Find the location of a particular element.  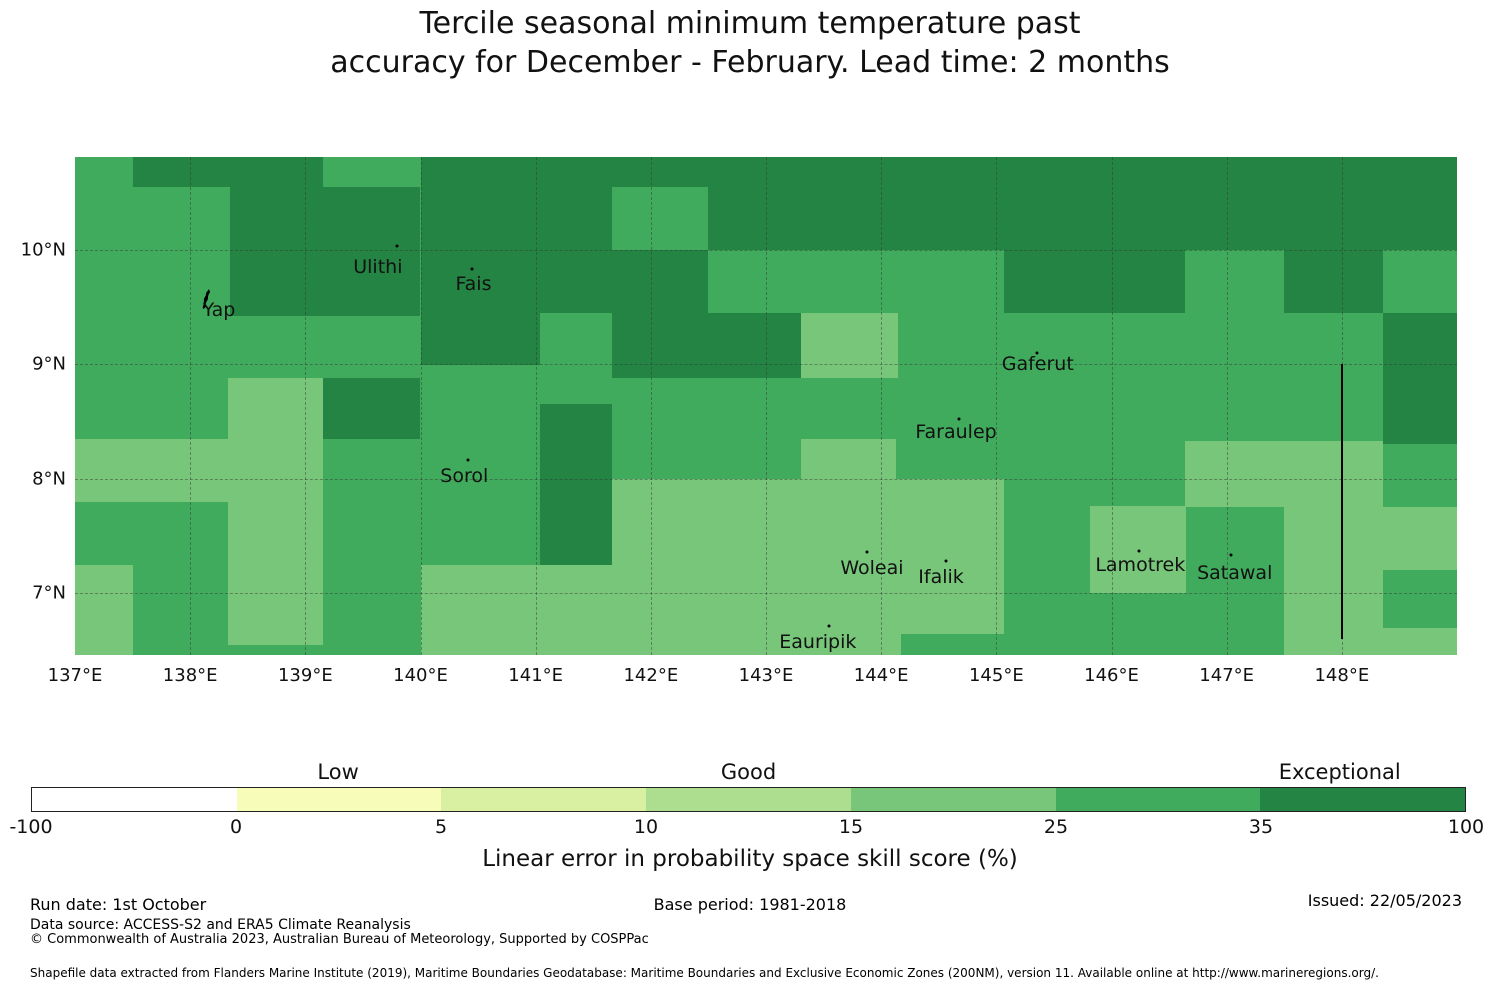

x-tick-label: 137°E is located at coordinates (75, 675).